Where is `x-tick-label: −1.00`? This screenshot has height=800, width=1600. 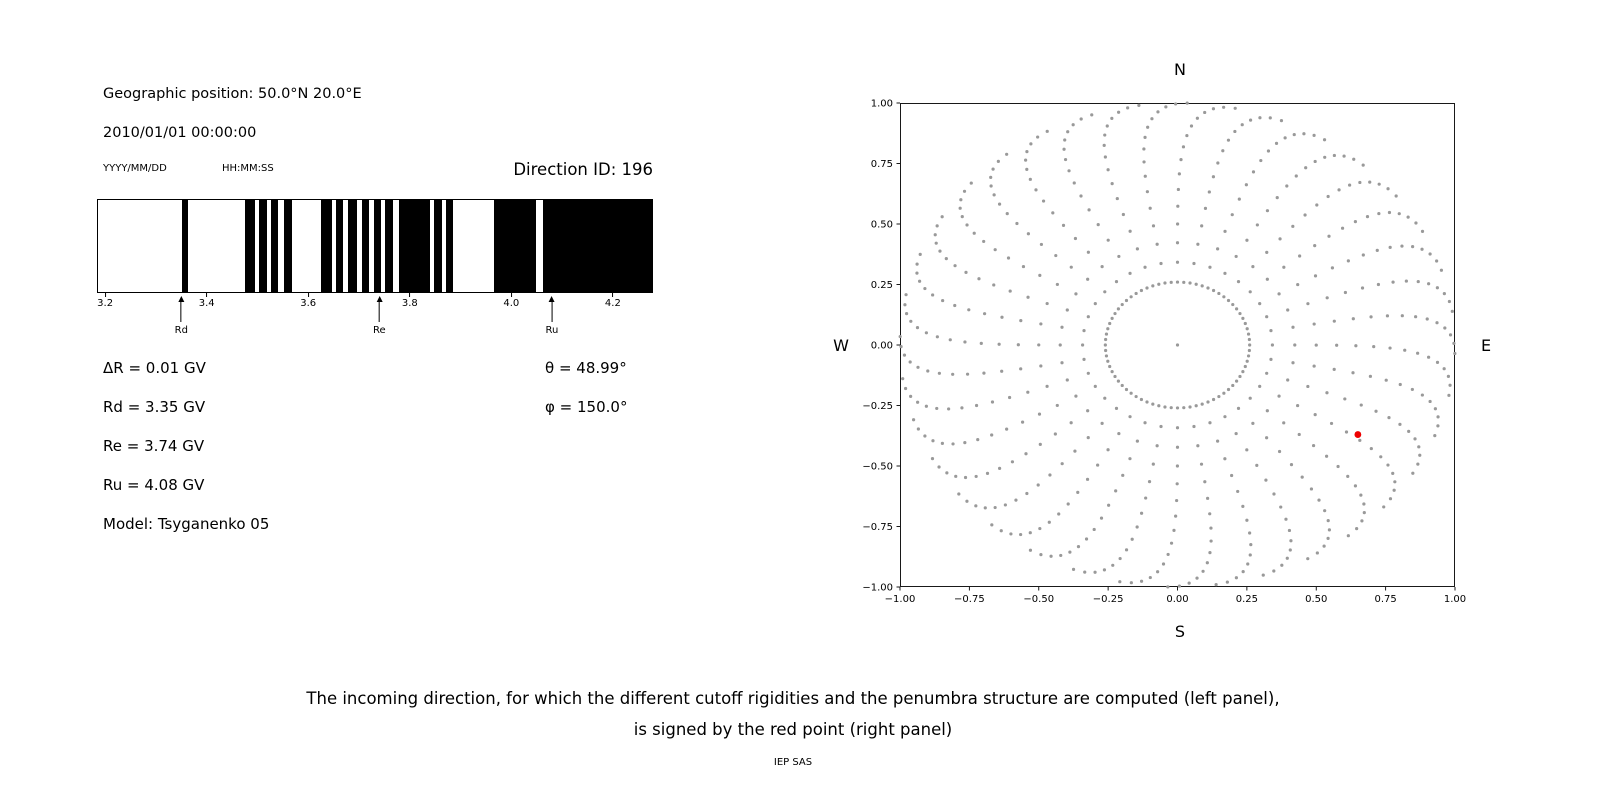 x-tick-label: −1.00 is located at coordinates (900, 599).